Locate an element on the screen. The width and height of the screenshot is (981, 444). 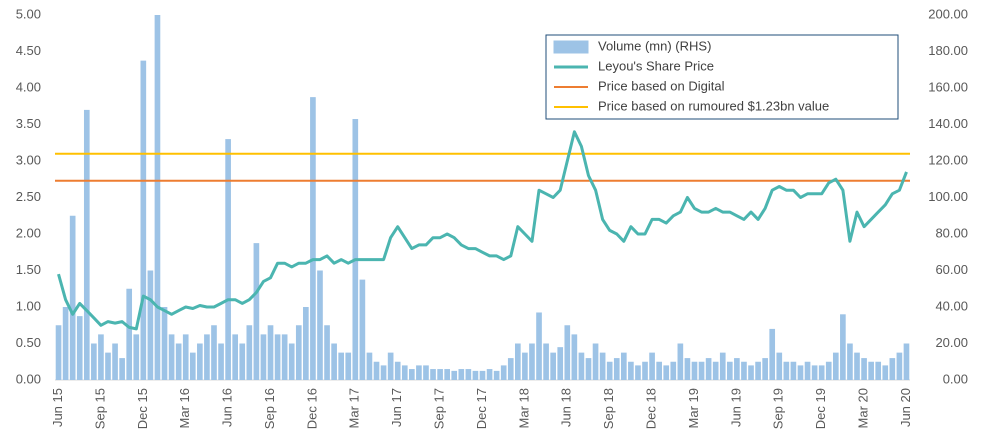
y2-tick-label: 0.00 is located at coordinates (955, 378).